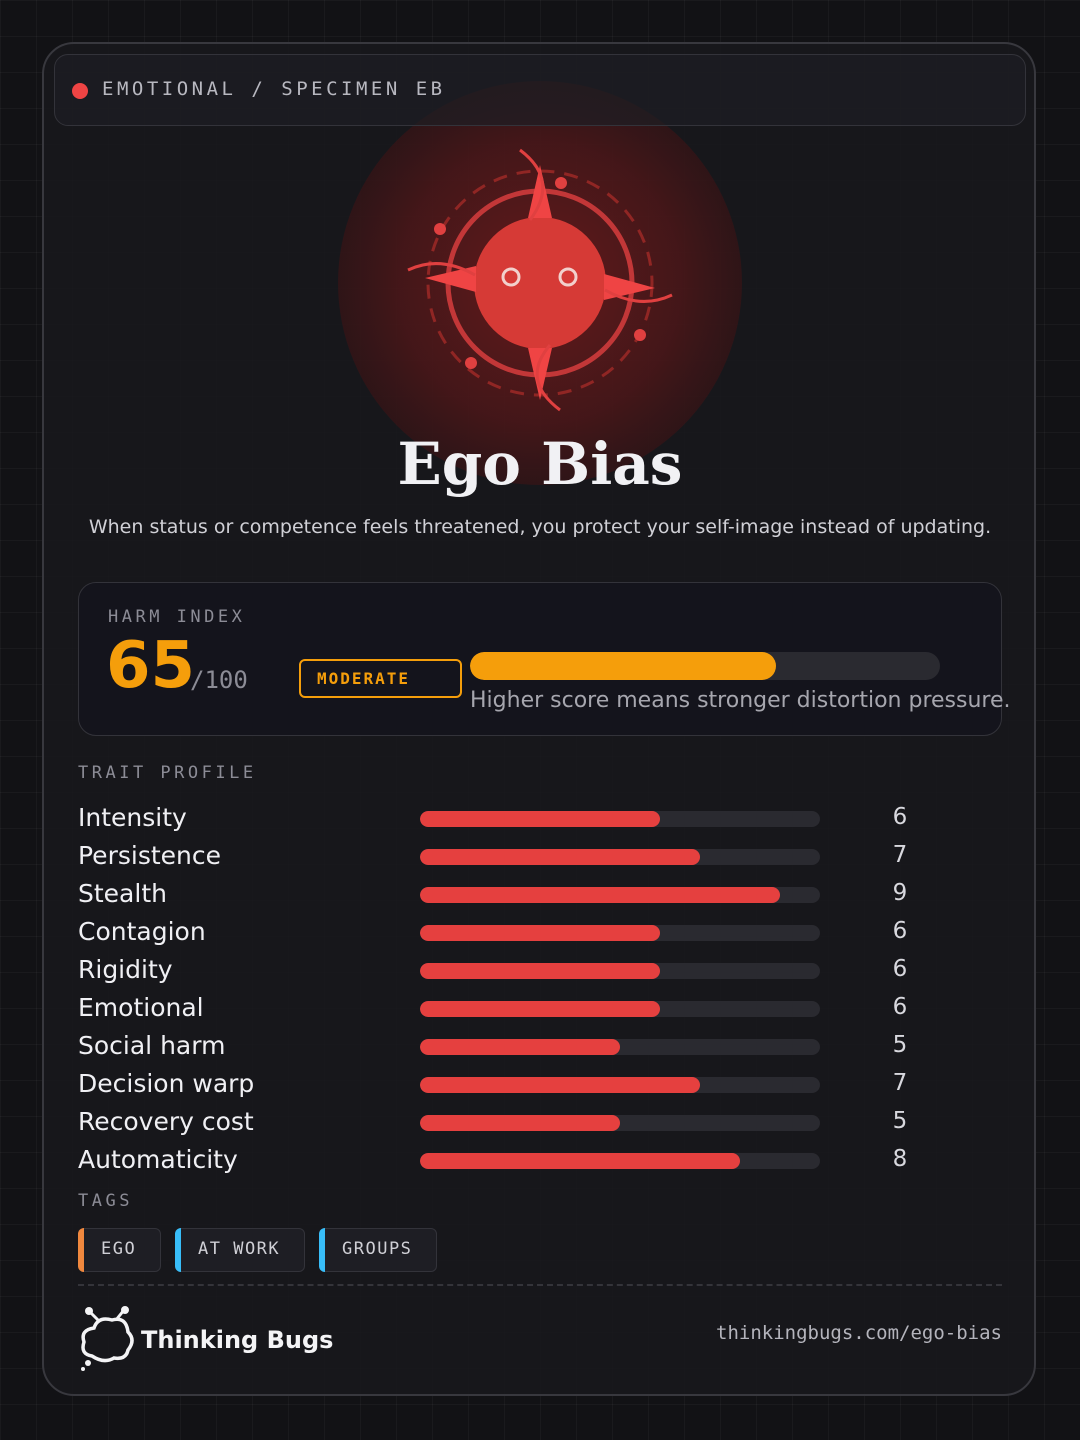 Image resolution: width=1080 pixels, height=1440 pixels. Describe the element at coordinates (141, 1007) in the screenshot. I see `trait-name: Emotional` at that location.